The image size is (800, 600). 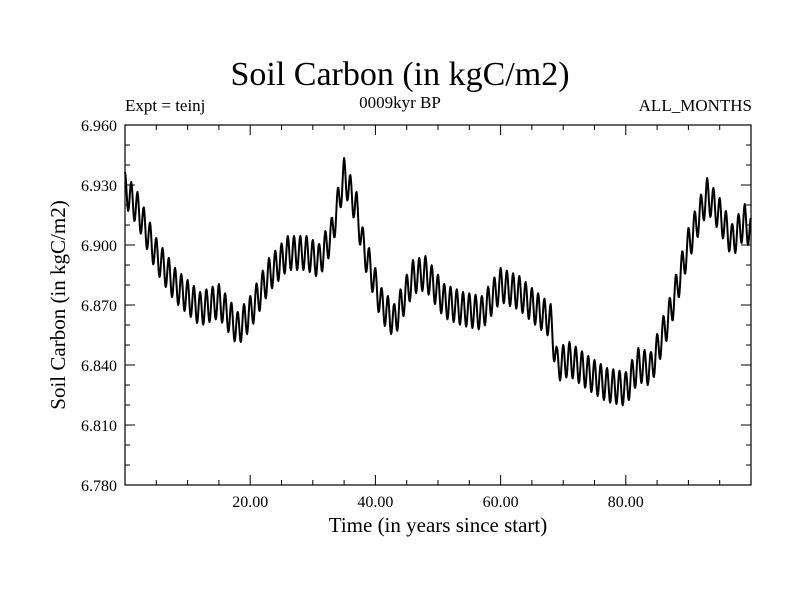 I want to click on period-label: 0009kyr BP, so click(x=400, y=102).